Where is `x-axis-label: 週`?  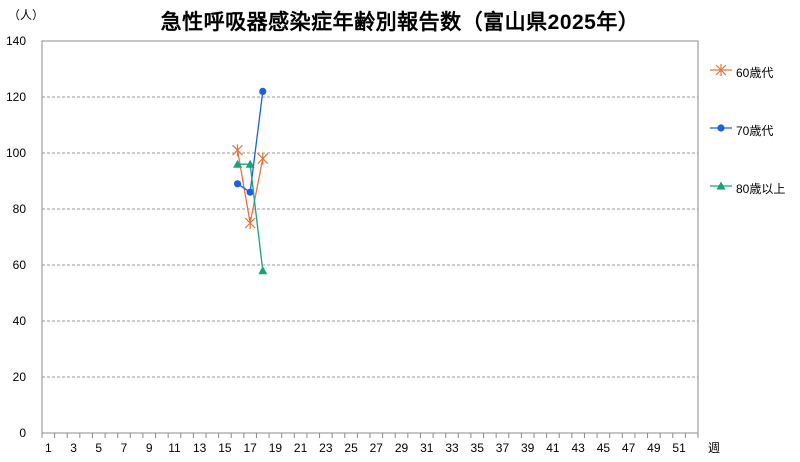 x-axis-label: 週 is located at coordinates (714, 448).